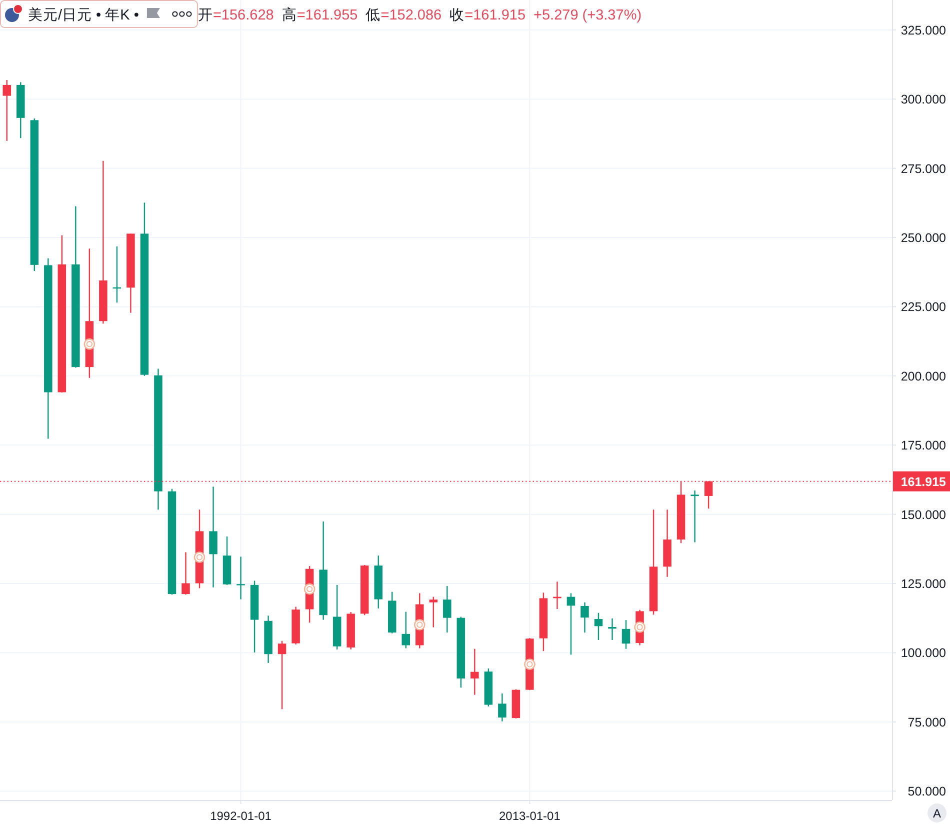 The height and width of the screenshot is (826, 950). What do you see at coordinates (923, 653) in the screenshot?
I see `ytick-label: 100.000` at bounding box center [923, 653].